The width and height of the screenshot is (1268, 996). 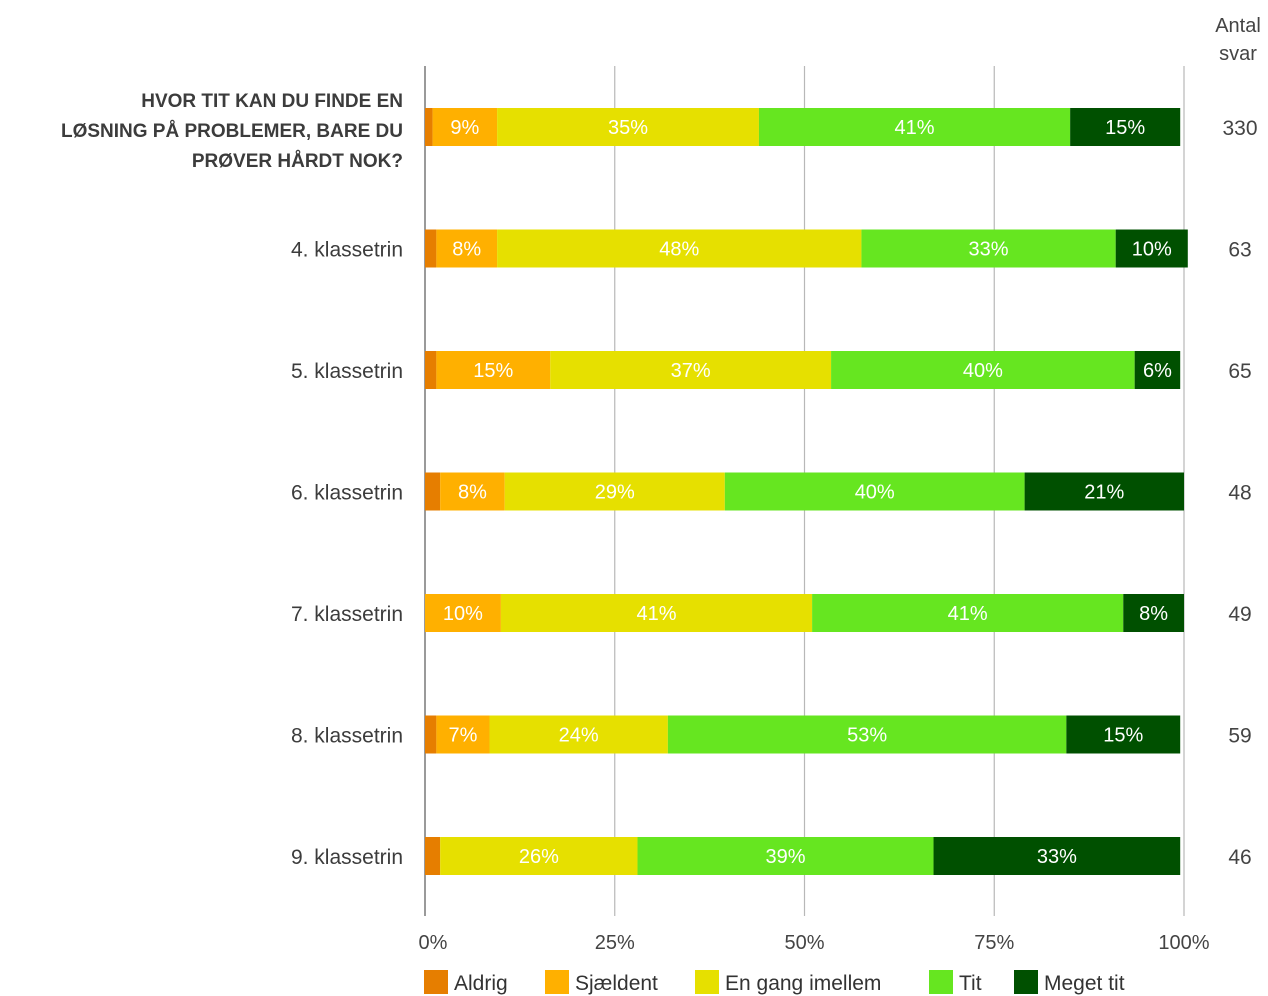 I want to click on count-header-line-1: Antal, so click(x=1238, y=26).